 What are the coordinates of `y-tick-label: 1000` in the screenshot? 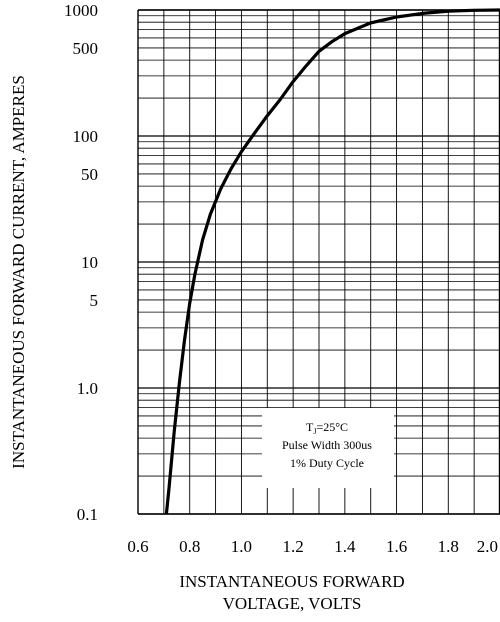 It's located at (81, 10).